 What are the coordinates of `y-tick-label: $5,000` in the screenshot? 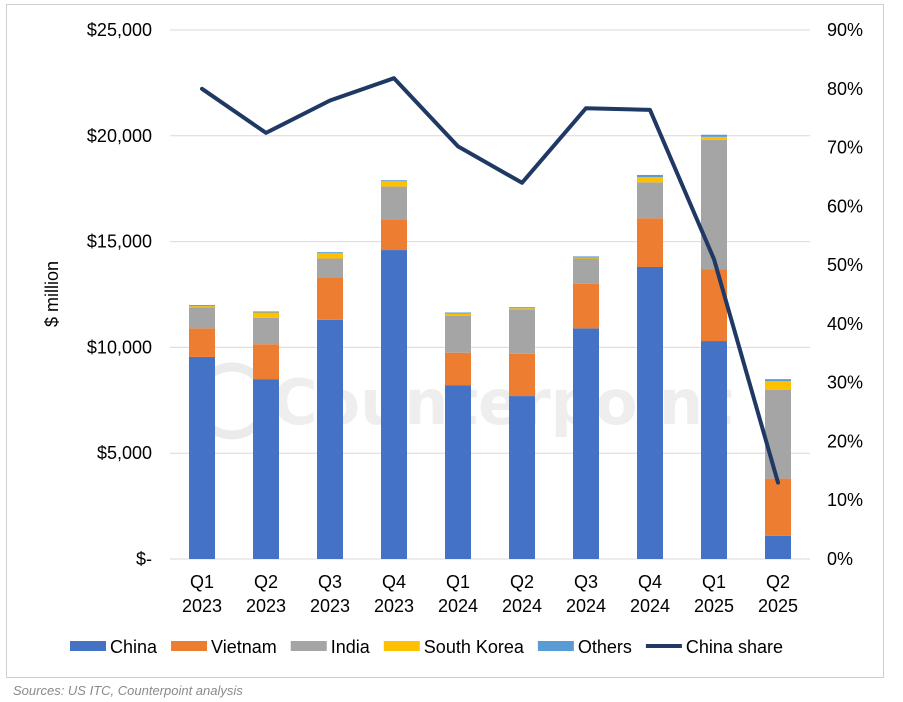 It's located at (124, 453).